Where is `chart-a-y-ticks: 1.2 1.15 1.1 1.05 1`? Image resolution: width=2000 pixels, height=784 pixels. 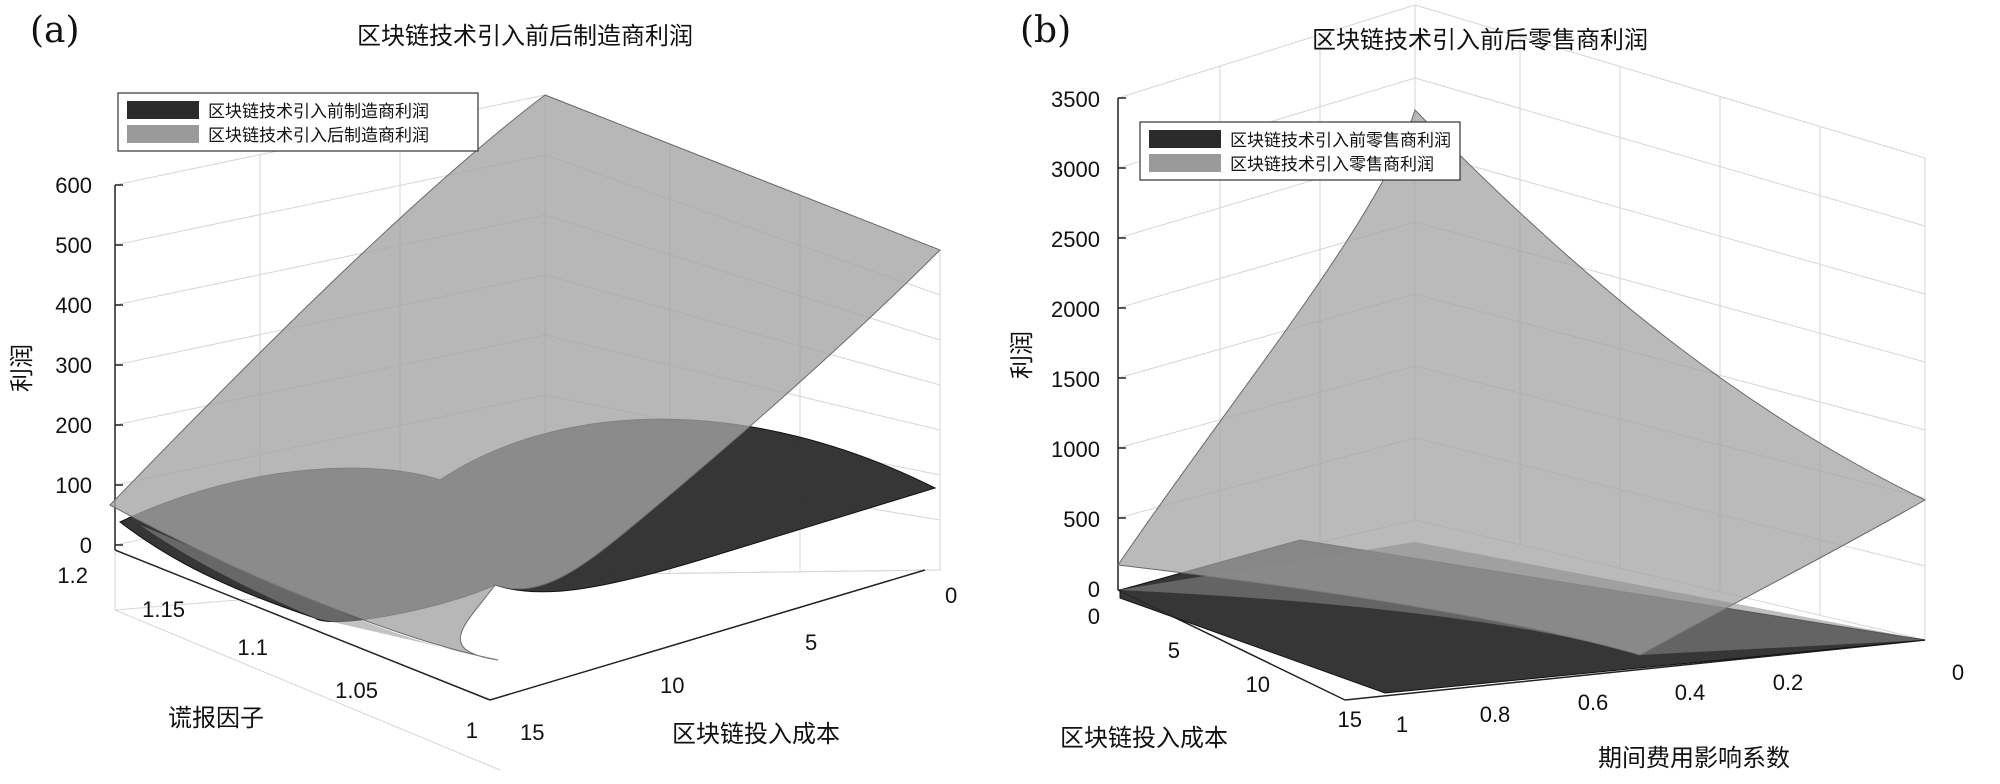
chart-a-y-ticks: 1.2 1.15 1.1 1.05 1 is located at coordinates (267, 653).